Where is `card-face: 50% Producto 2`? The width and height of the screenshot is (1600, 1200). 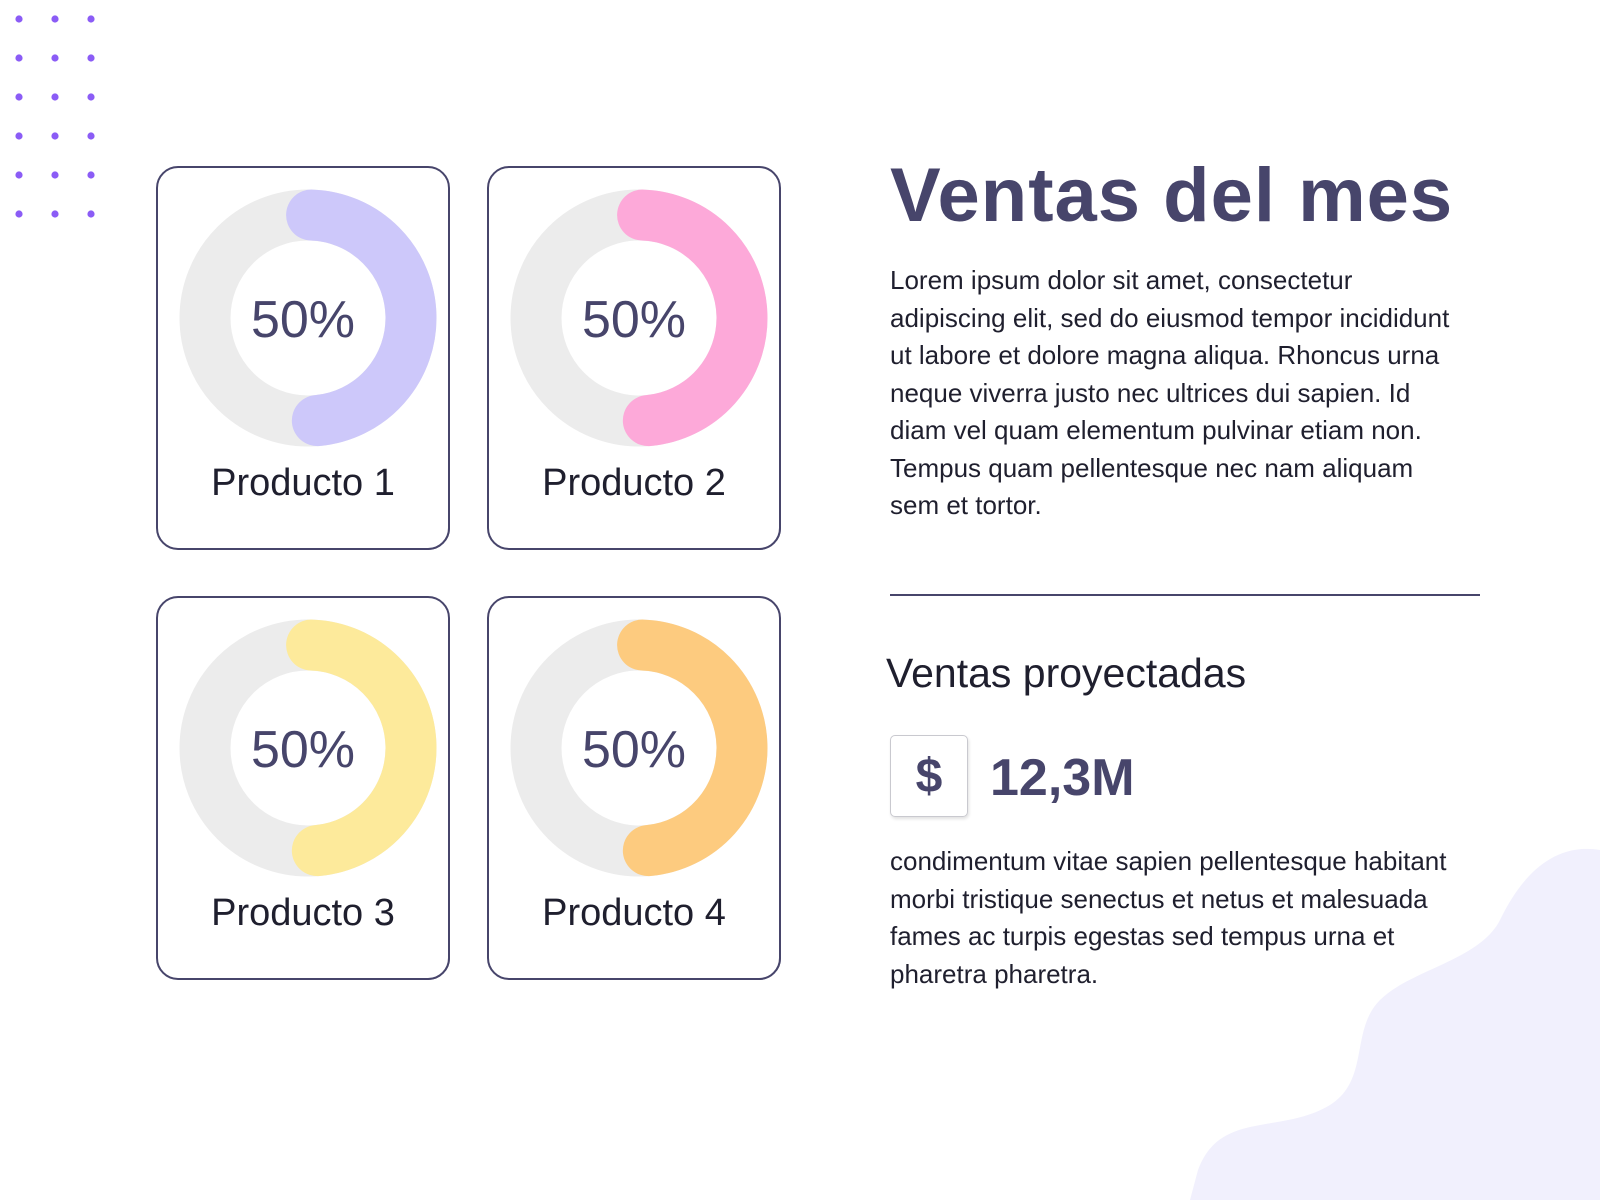
card-face: 50% Producto 2 is located at coordinates (634, 358).